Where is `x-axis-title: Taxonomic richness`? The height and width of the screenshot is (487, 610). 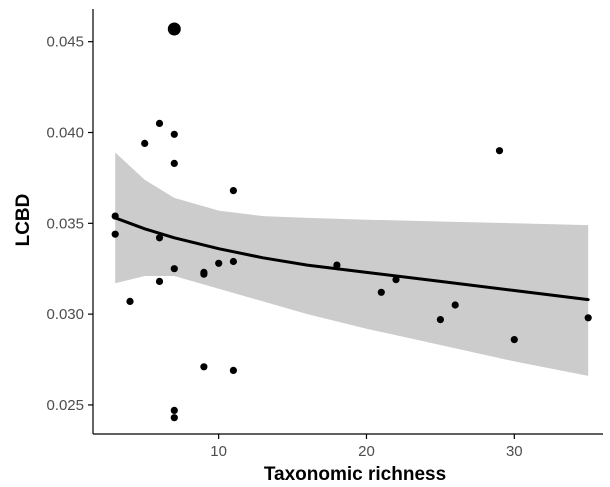
x-axis-title: Taxonomic richness is located at coordinates (355, 474).